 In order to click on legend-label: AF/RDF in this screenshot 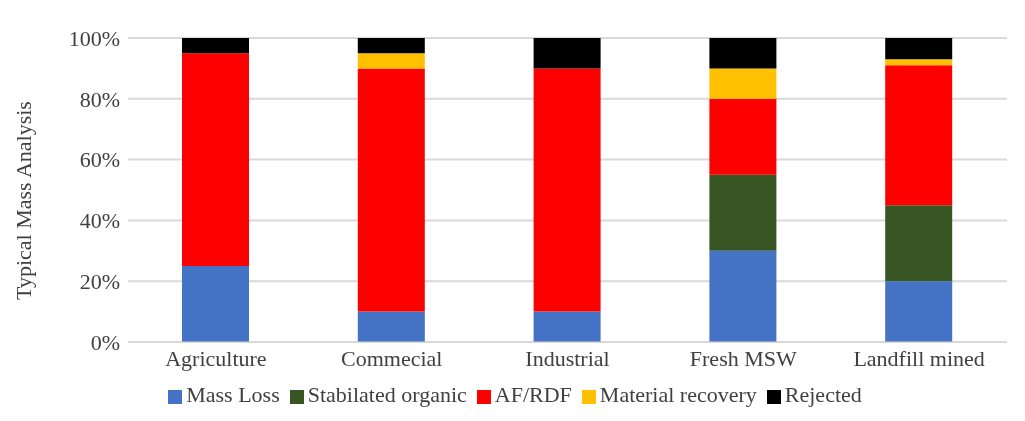, I will do `click(533, 394)`.